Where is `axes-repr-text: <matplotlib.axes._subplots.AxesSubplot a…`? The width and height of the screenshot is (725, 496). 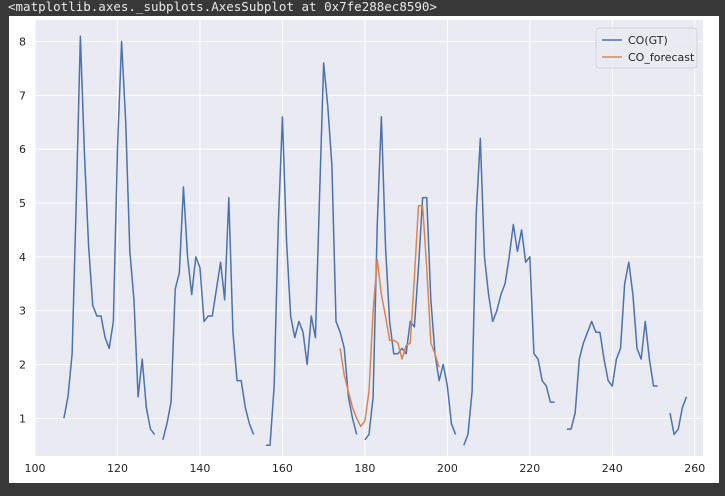 axes-repr-text: <matplotlib.axes._subplots.AxesSubplot a… is located at coordinates (222, 7).